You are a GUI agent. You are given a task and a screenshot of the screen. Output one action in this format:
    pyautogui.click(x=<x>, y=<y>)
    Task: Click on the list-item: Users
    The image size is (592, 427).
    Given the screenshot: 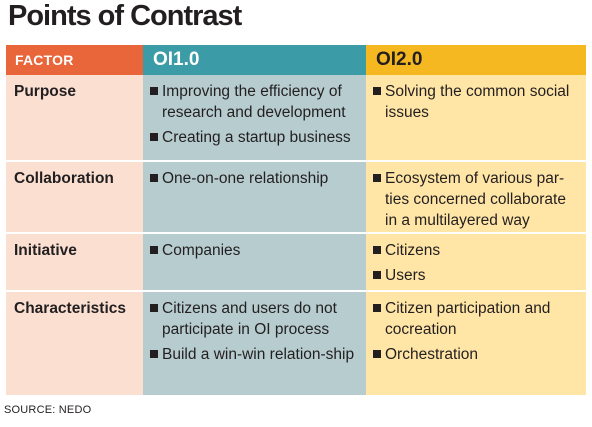 What is the action you would take?
    pyautogui.click(x=475, y=275)
    